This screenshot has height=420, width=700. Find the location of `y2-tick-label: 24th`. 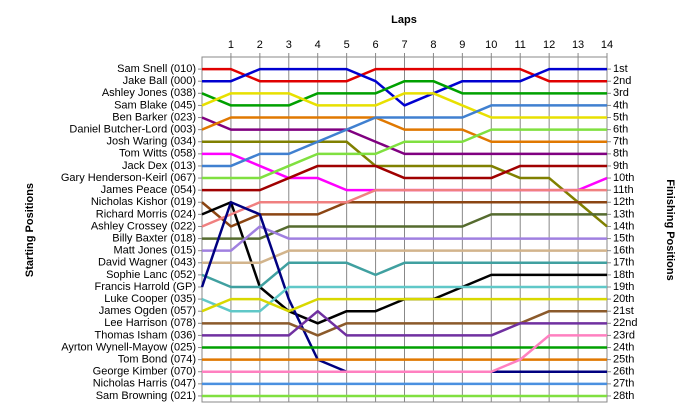

y2-tick-label: 24th is located at coordinates (623, 347).